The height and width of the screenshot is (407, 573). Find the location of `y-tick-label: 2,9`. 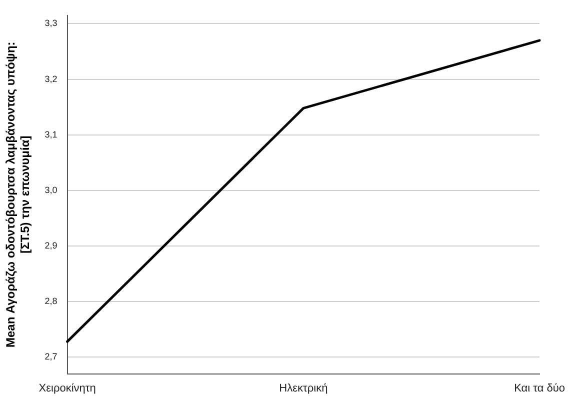

y-tick-label: 2,9 is located at coordinates (51, 245).